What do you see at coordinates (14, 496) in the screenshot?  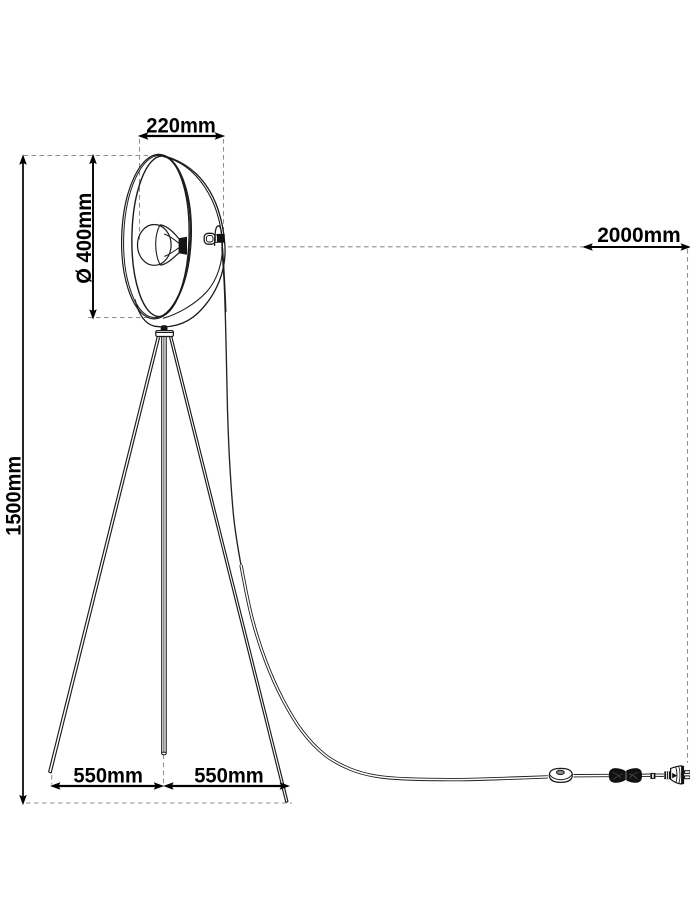 I see `svg-text: 1500mm` at bounding box center [14, 496].